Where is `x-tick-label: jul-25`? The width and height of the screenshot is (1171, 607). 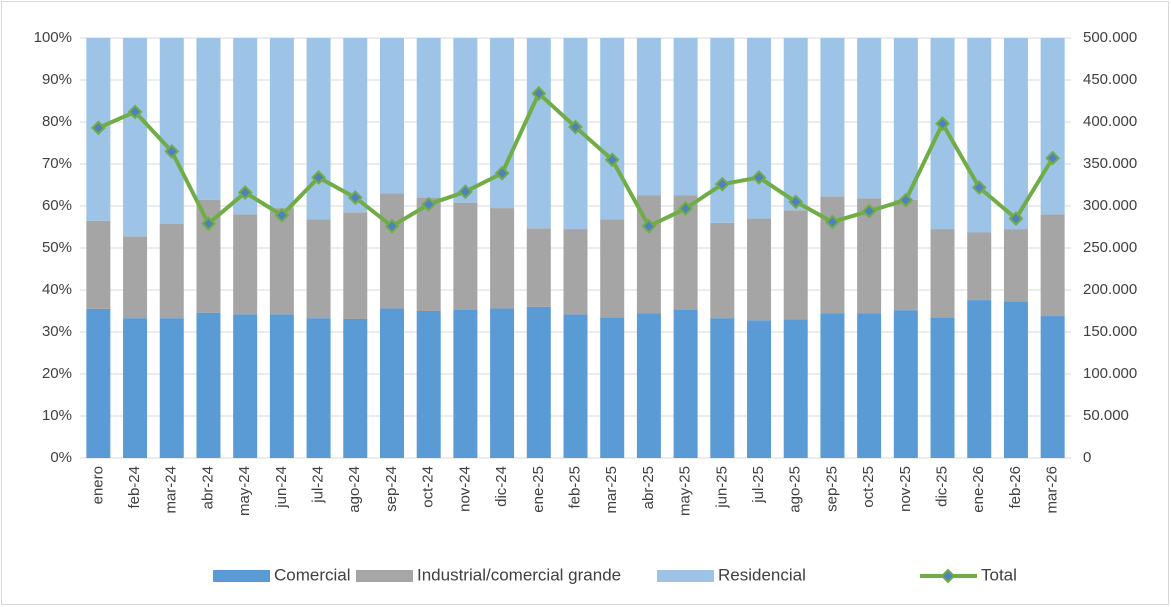 x-tick-label: jul-25 is located at coordinates (758, 485).